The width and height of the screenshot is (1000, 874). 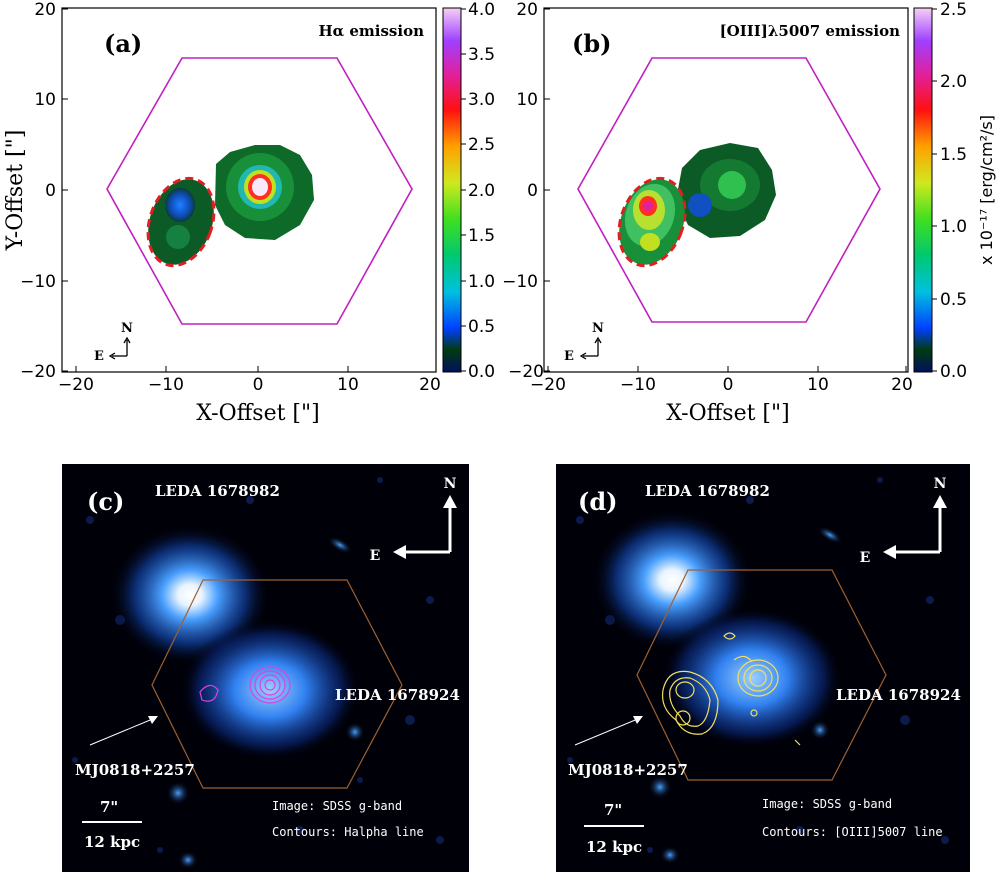 What do you see at coordinates (397, 695) in the screenshot?
I see `galaxy-label-right-c: LEDA 1678924` at bounding box center [397, 695].